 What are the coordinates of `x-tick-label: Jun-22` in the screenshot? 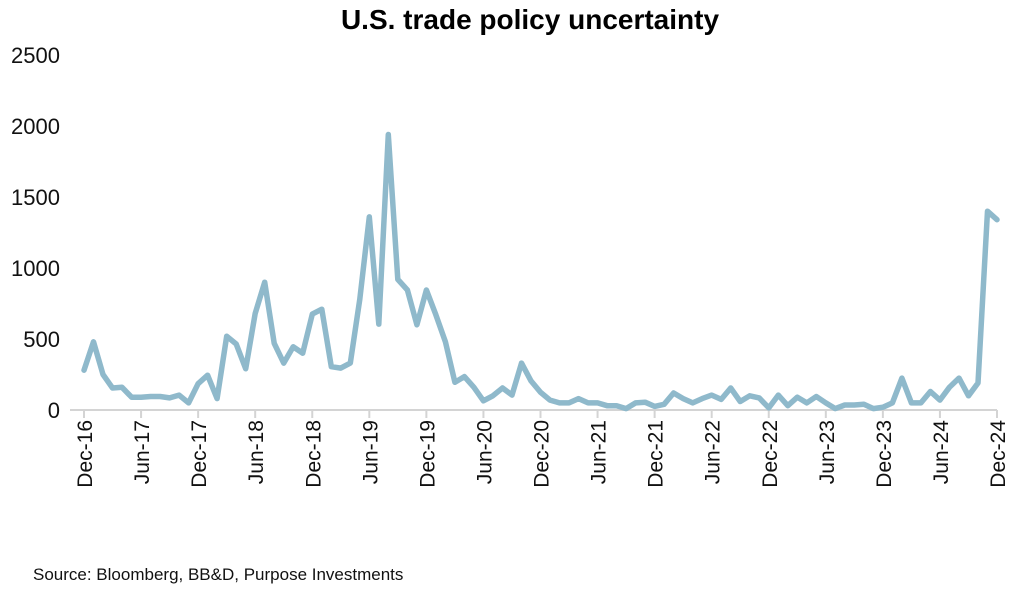 It's located at (713, 452).